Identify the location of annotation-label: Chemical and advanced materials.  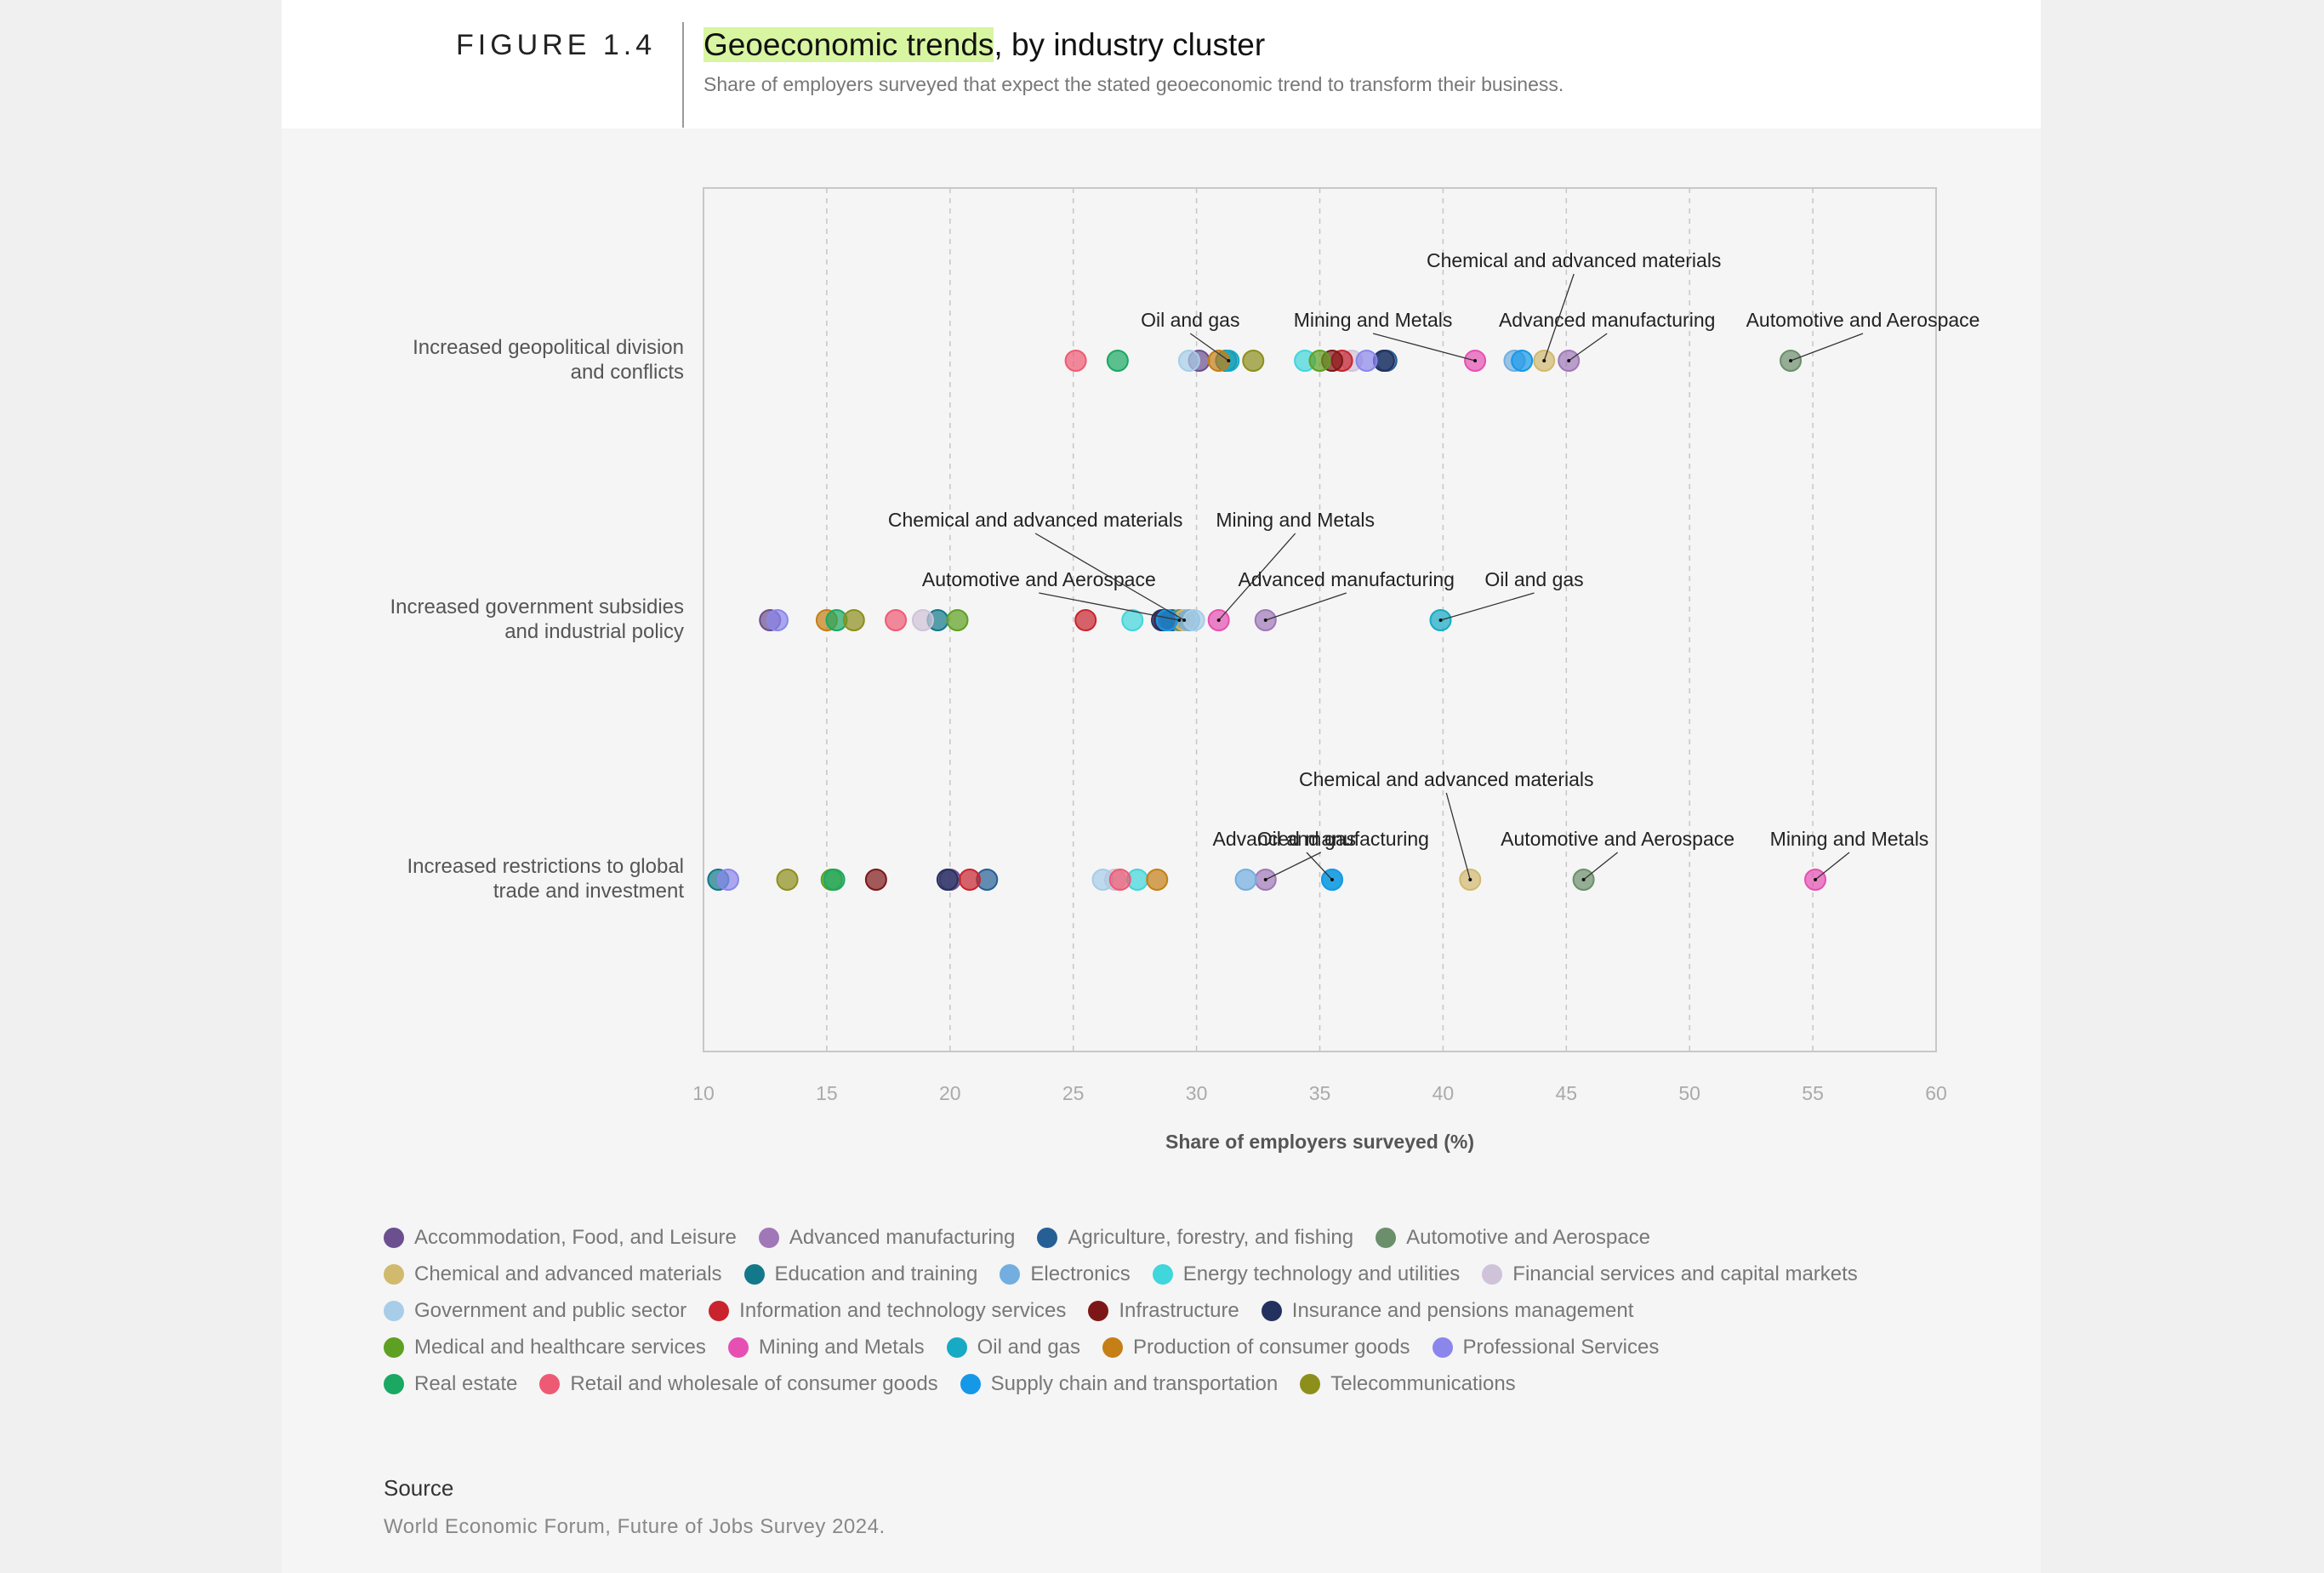
(1446, 779).